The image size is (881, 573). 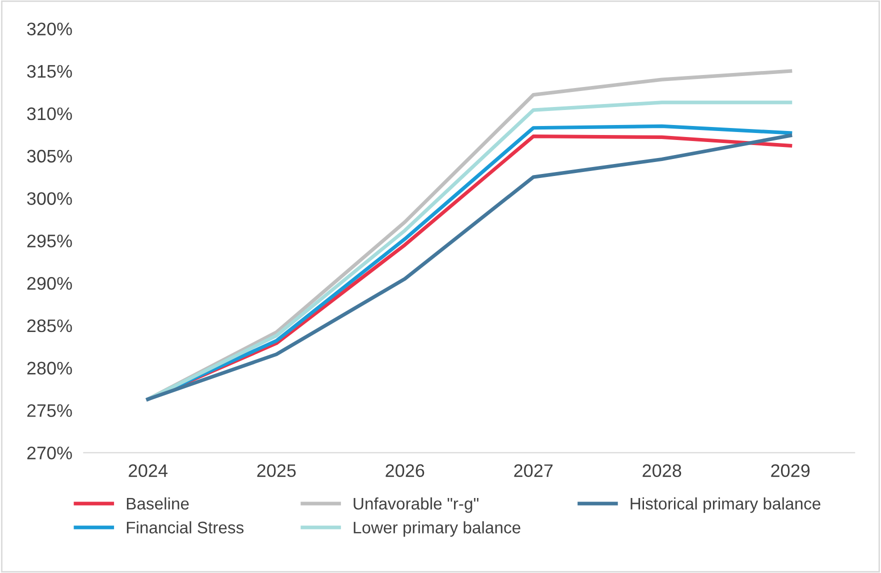 I want to click on y-tick-label: 310%, so click(x=49, y=113).